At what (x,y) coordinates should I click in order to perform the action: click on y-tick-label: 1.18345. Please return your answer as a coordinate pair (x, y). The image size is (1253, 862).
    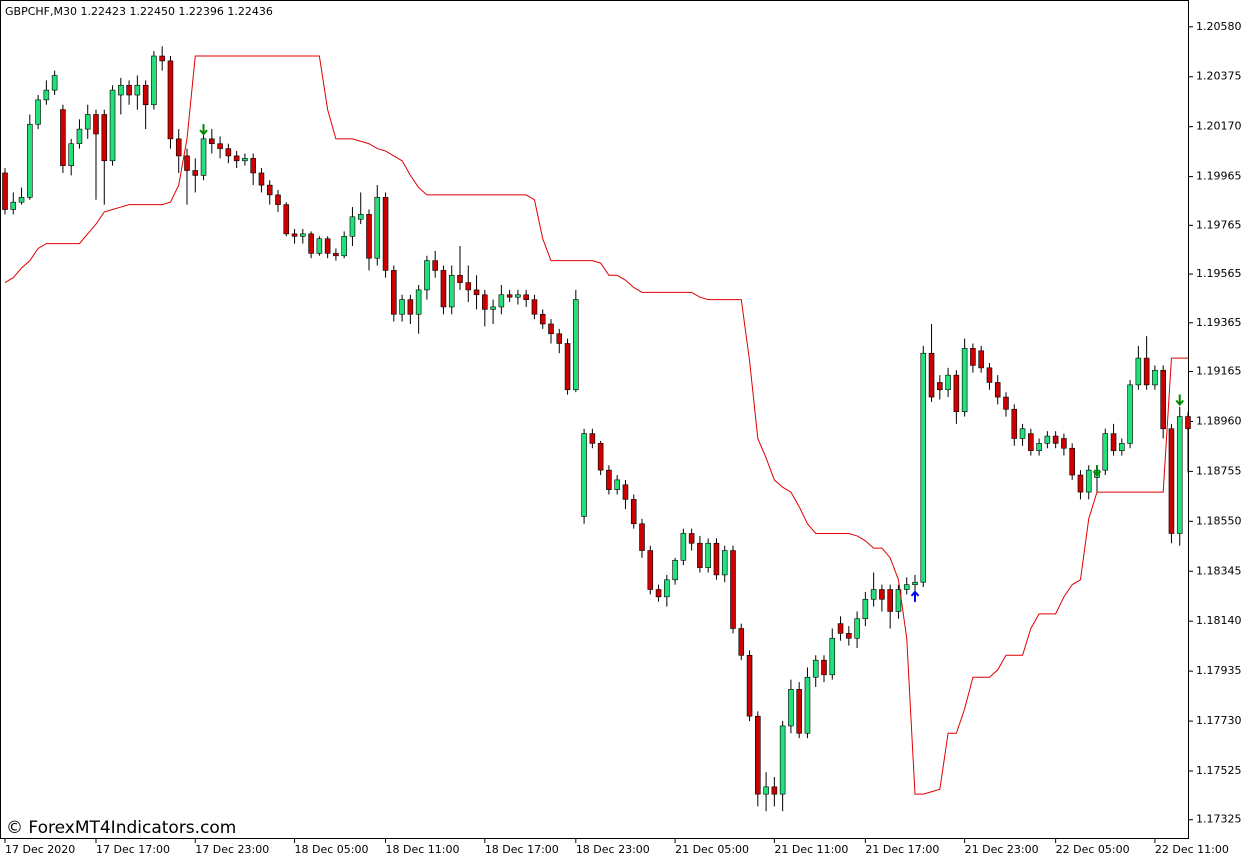
    Looking at the image, I should click on (1219, 570).